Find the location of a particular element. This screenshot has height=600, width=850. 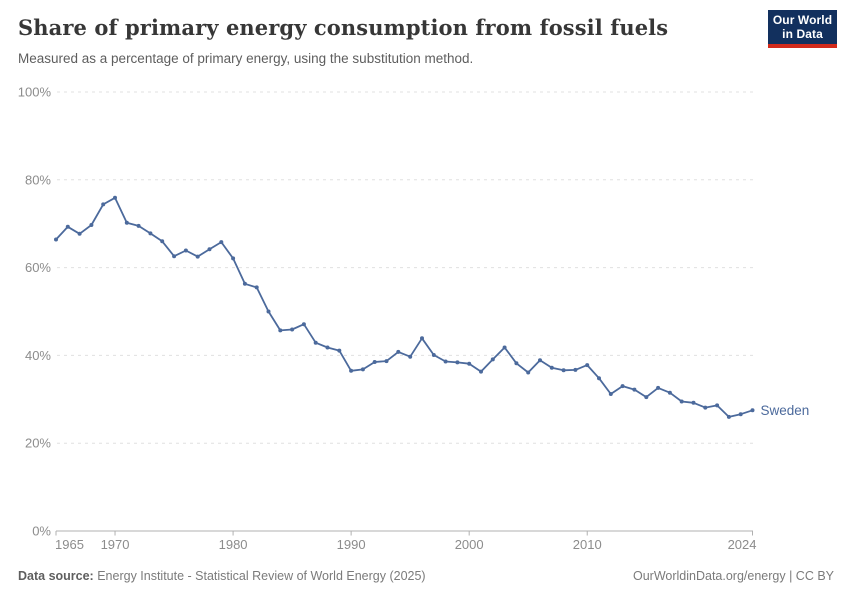

x-axis: 1965 1970 1980 1990 2000 2010 2024 is located at coordinates (406, 541).